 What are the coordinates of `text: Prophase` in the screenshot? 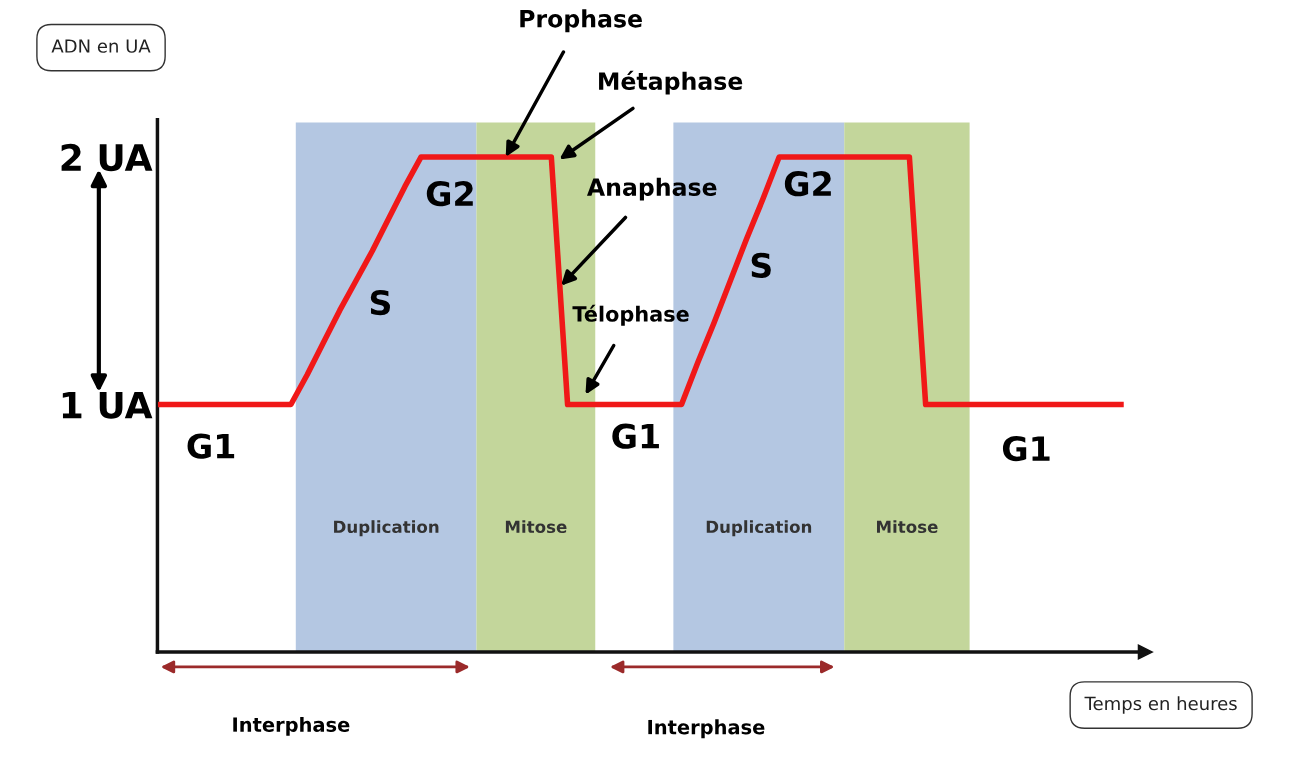 It's located at (581, 21).